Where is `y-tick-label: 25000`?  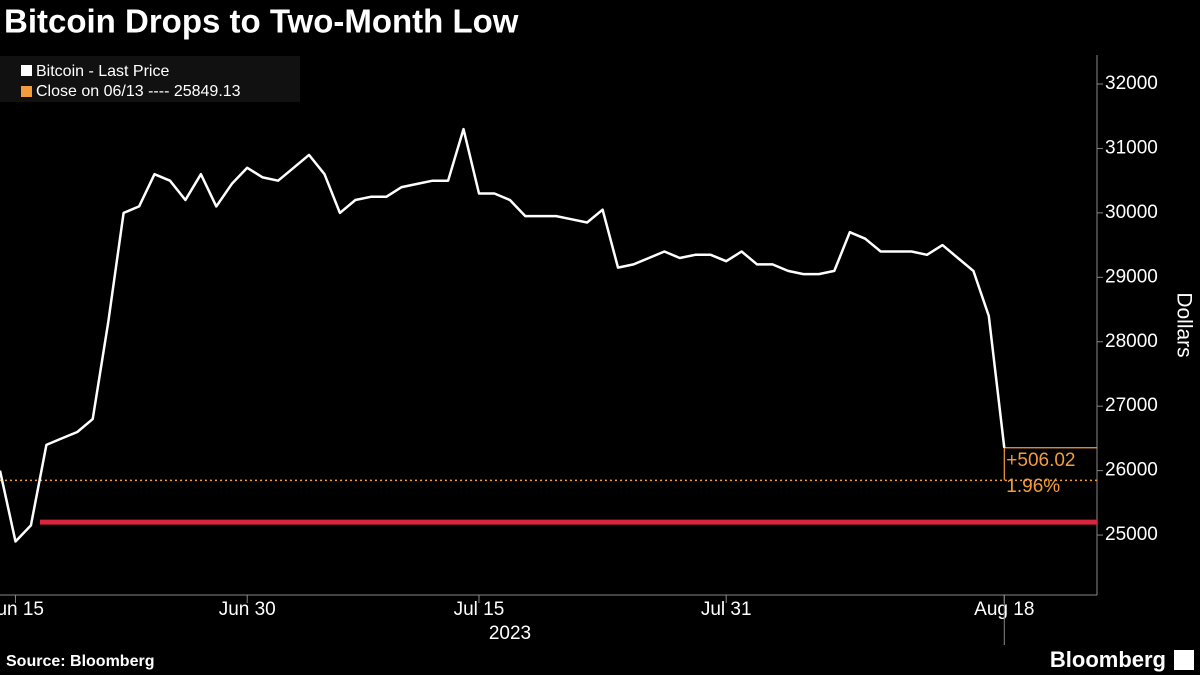 y-tick-label: 25000 is located at coordinates (1131, 534).